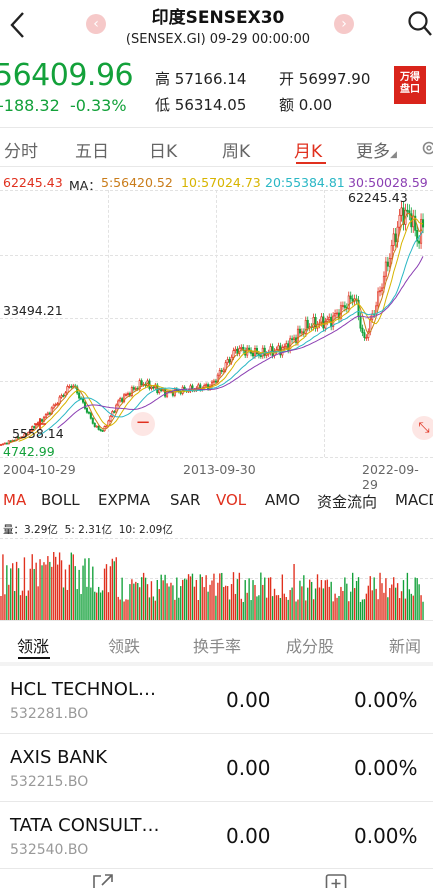 This screenshot has width=433, height=888. I want to click on list-item: TATA CONSULT… 532540.BO 0.00 0.00%, so click(216, 835).